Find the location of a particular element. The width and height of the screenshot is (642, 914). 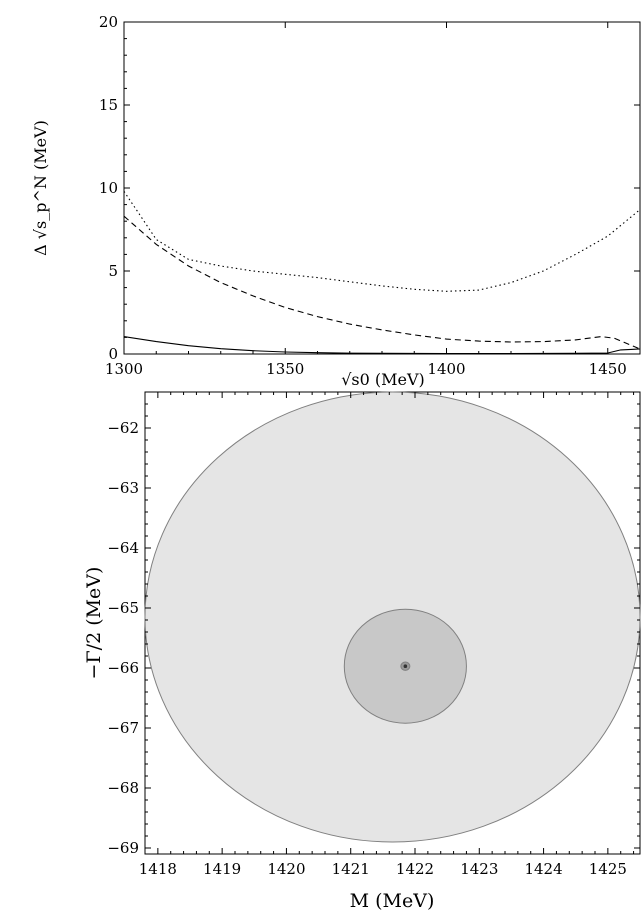

x-tick-label: 1418 is located at coordinates (158, 869).